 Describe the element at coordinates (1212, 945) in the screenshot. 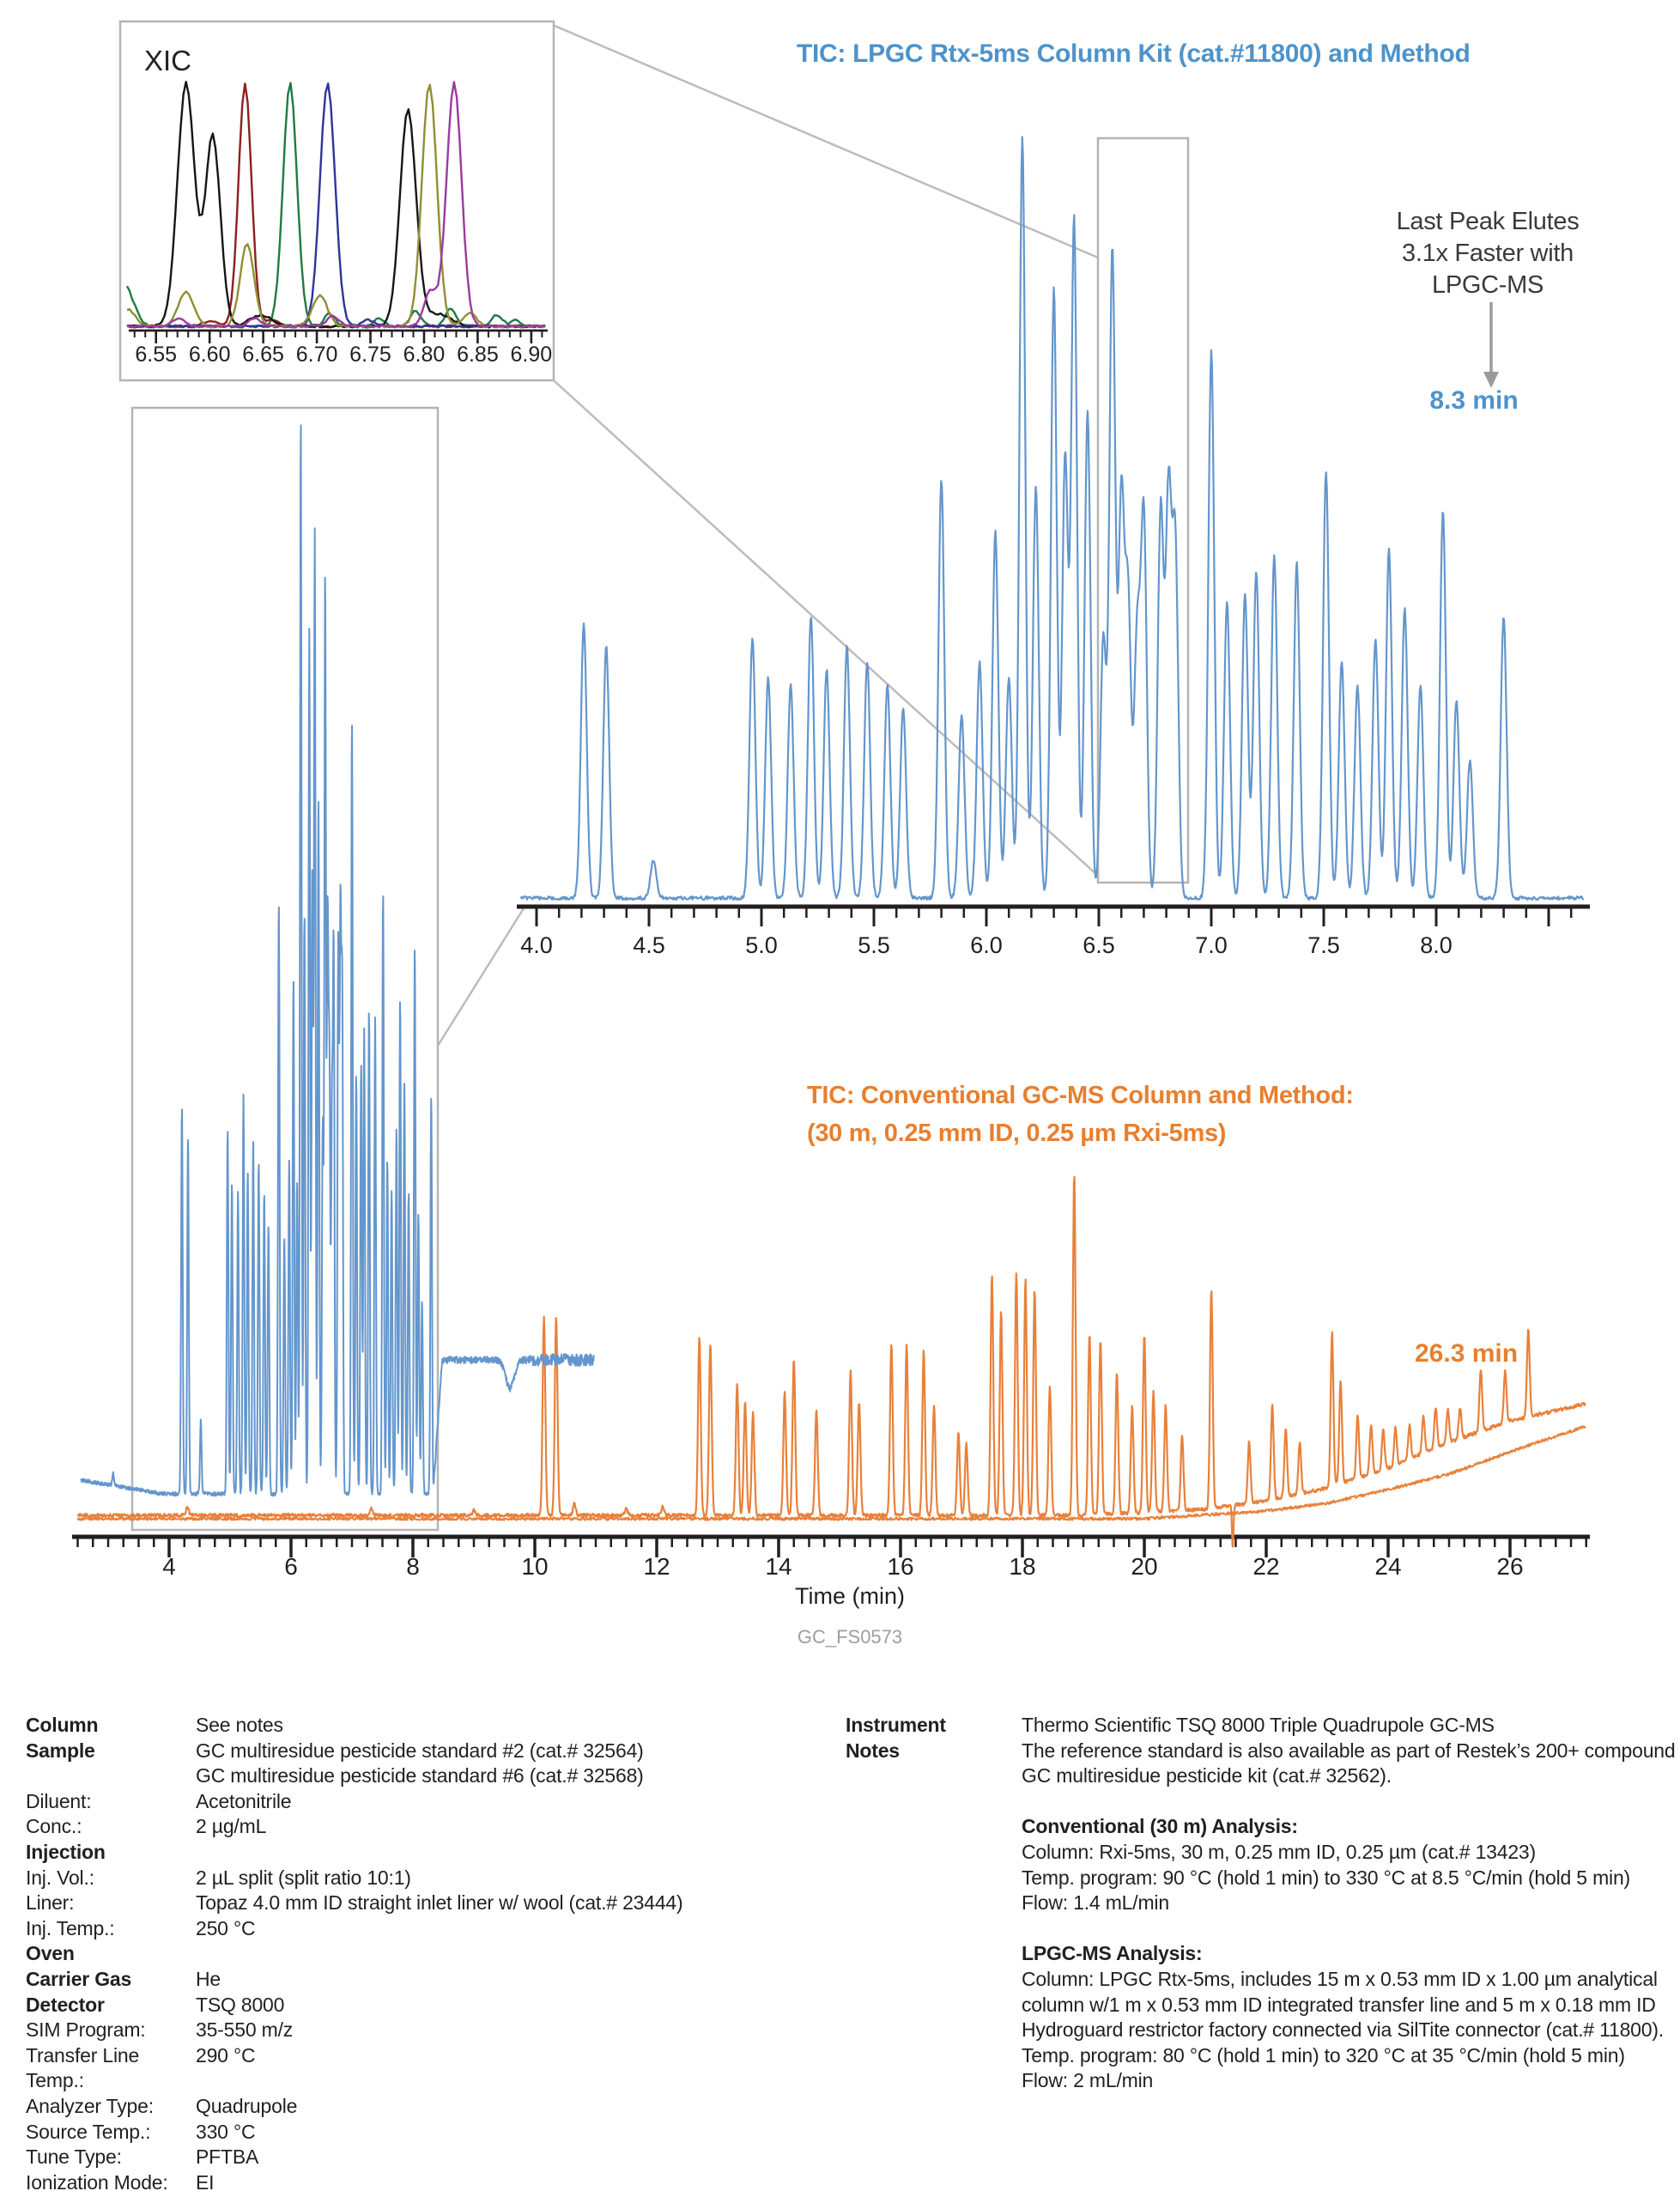

I see `lpgc-axis-tick-label: 7.0` at that location.